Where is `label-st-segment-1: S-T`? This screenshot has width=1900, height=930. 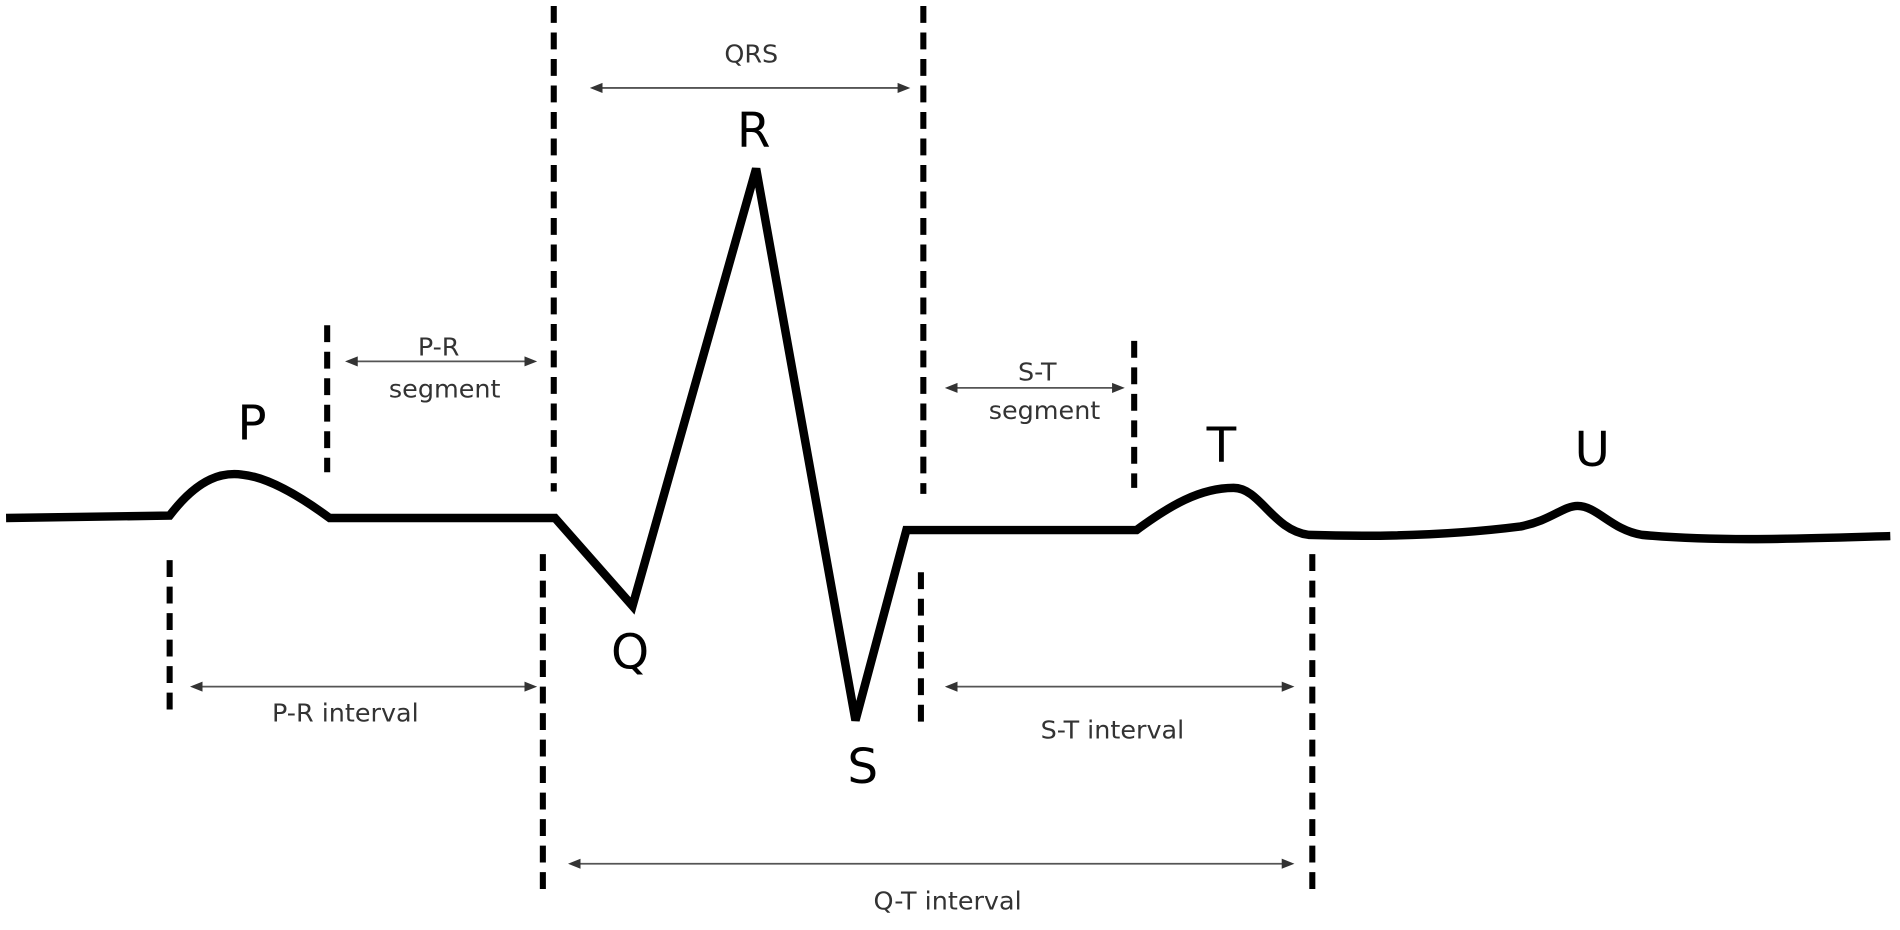
label-st-segment-1: S-T is located at coordinates (1037, 372).